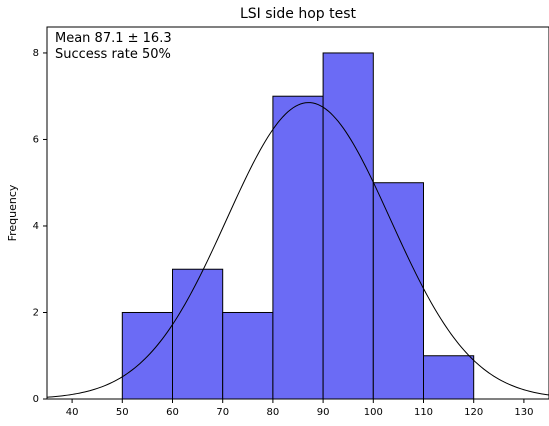  Describe the element at coordinates (12, 212) in the screenshot. I see `y-axis-label: Frequency` at that location.